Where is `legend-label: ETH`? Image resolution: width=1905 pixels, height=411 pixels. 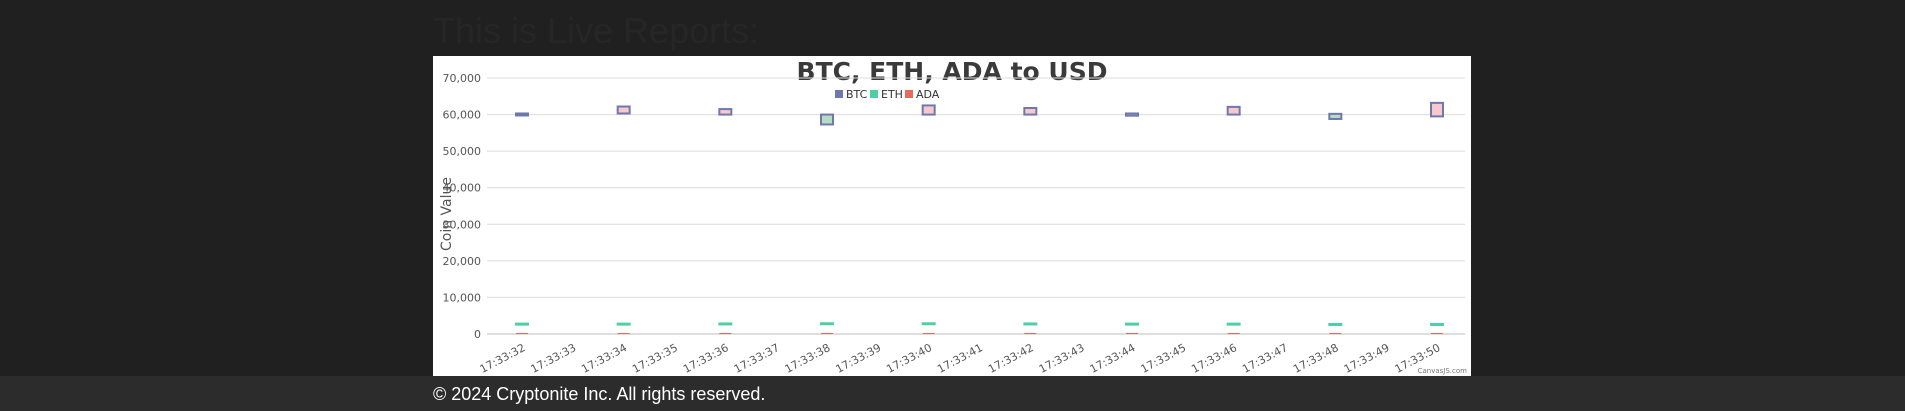
legend-label: ETH is located at coordinates (892, 94).